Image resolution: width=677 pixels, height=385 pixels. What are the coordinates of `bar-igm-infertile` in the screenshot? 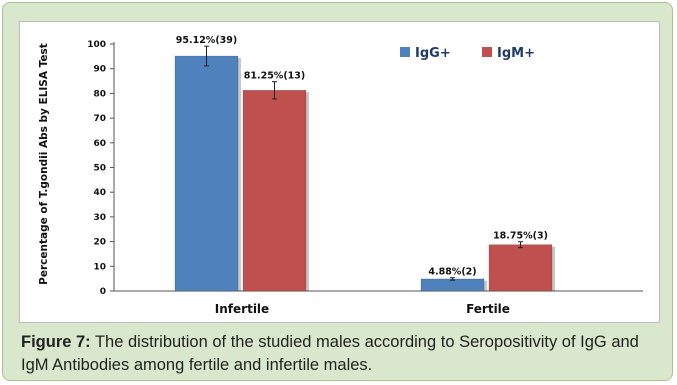 It's located at (274, 191).